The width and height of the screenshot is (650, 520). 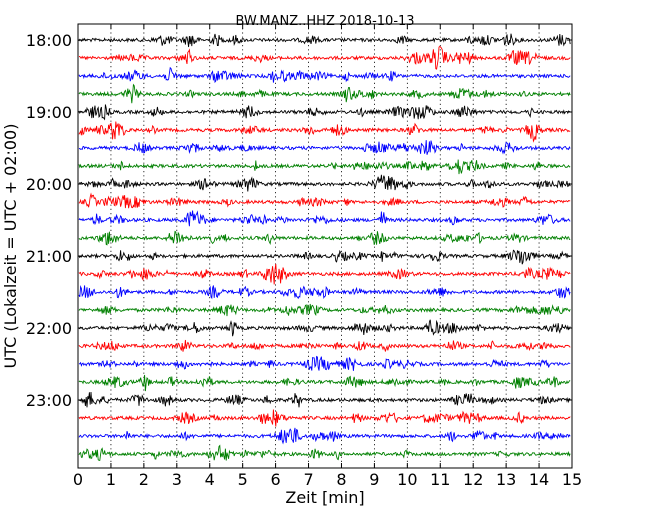 What do you see at coordinates (341, 479) in the screenshot?
I see `x-tick-label: 8` at bounding box center [341, 479].